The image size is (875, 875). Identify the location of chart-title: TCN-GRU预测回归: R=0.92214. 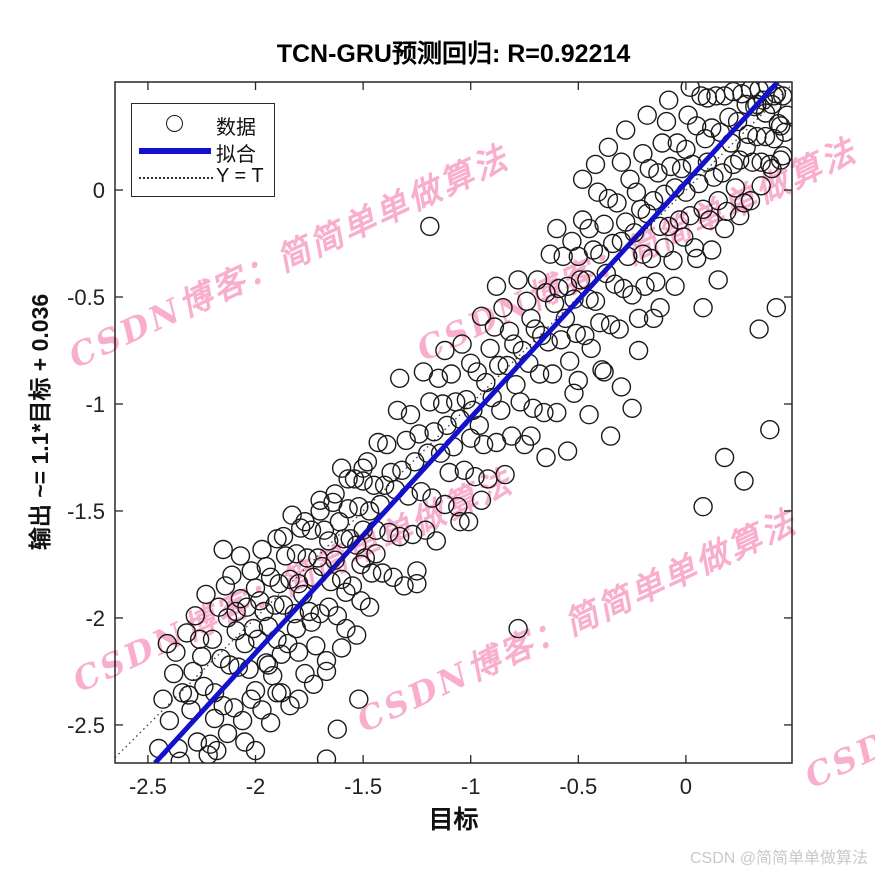
(453, 54).